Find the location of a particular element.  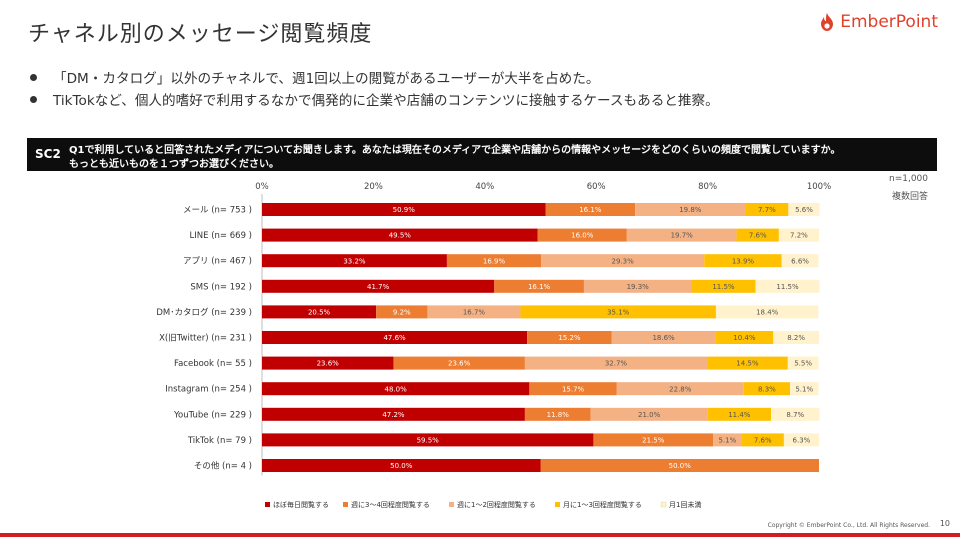

data-label: 7.2% is located at coordinates (799, 236).